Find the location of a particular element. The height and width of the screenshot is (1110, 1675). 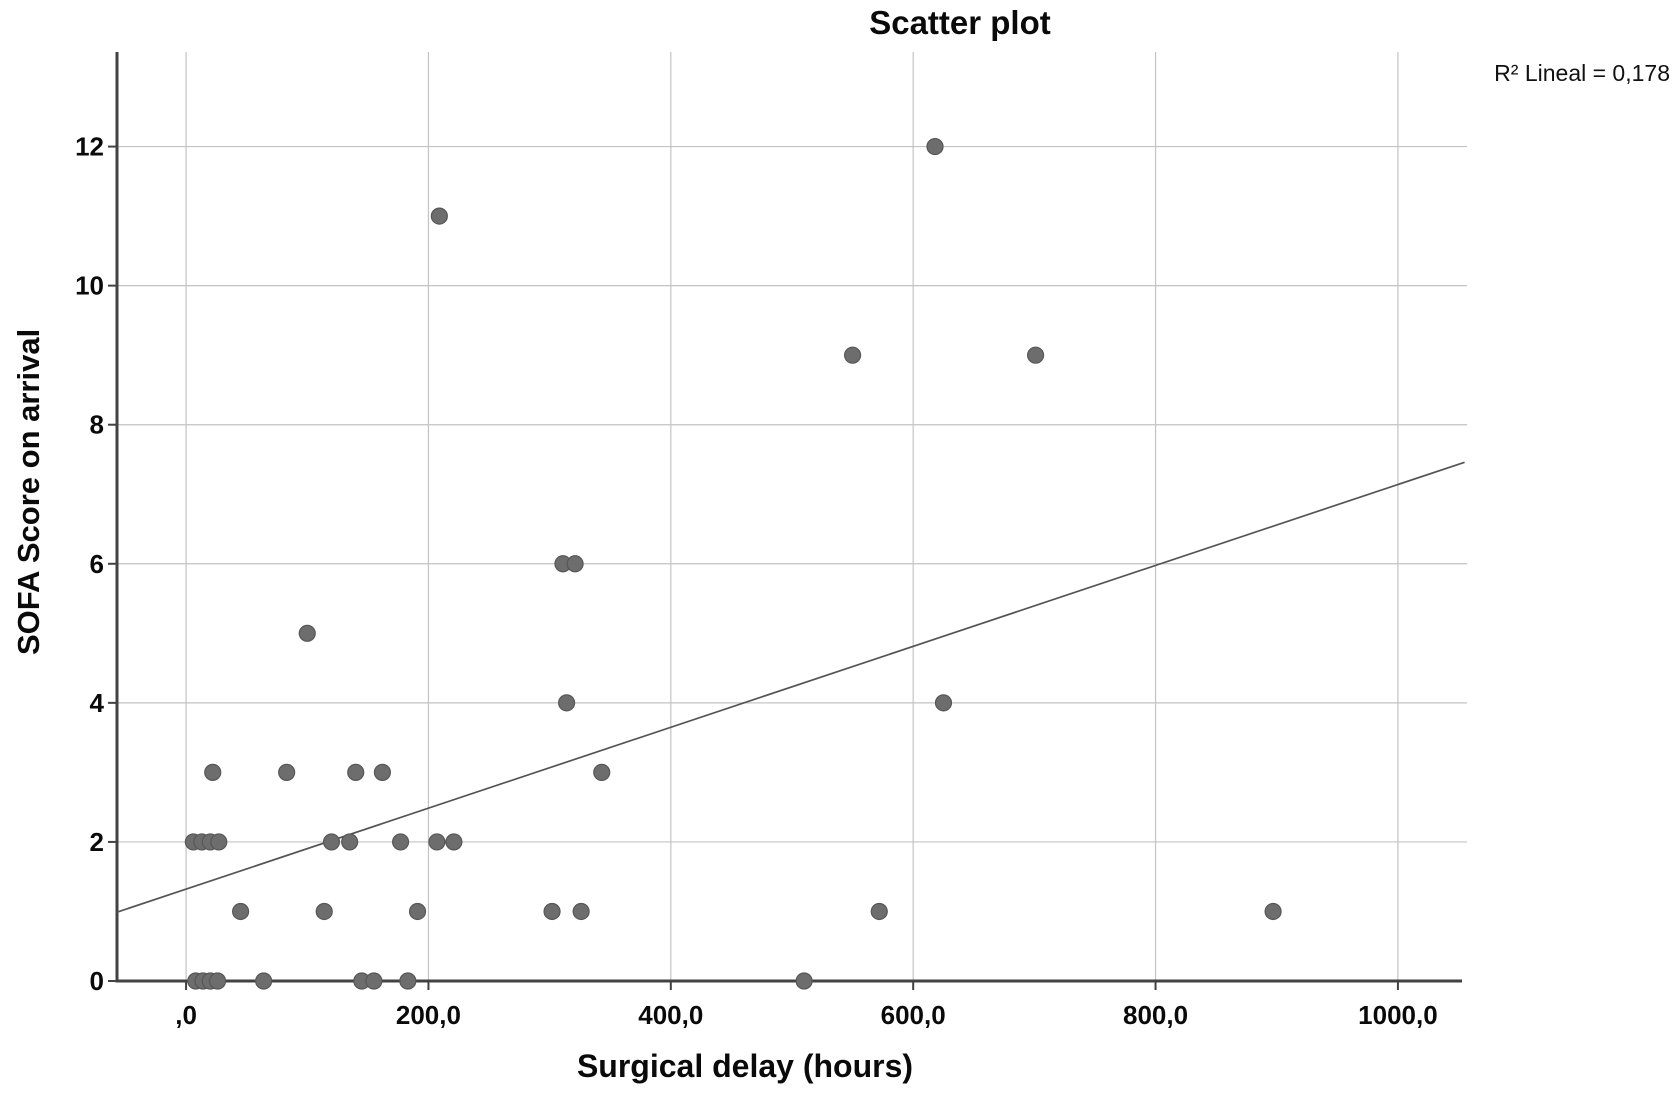

x-tick-label: ,0 is located at coordinates (186, 1015).